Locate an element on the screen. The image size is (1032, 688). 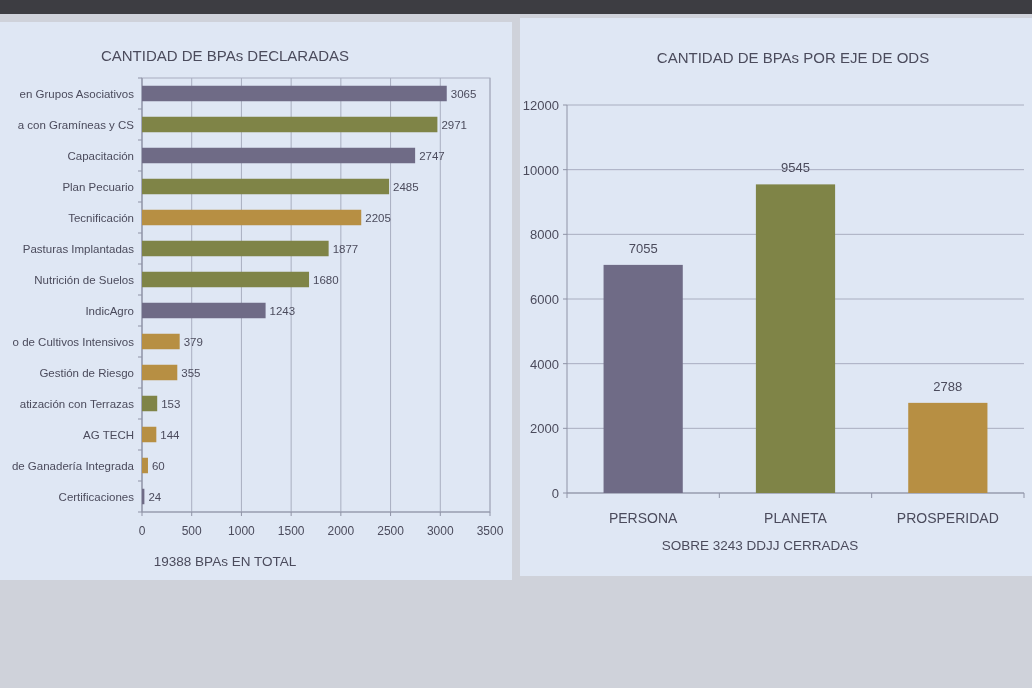
x-tick-label: 0 is located at coordinates (142, 531).